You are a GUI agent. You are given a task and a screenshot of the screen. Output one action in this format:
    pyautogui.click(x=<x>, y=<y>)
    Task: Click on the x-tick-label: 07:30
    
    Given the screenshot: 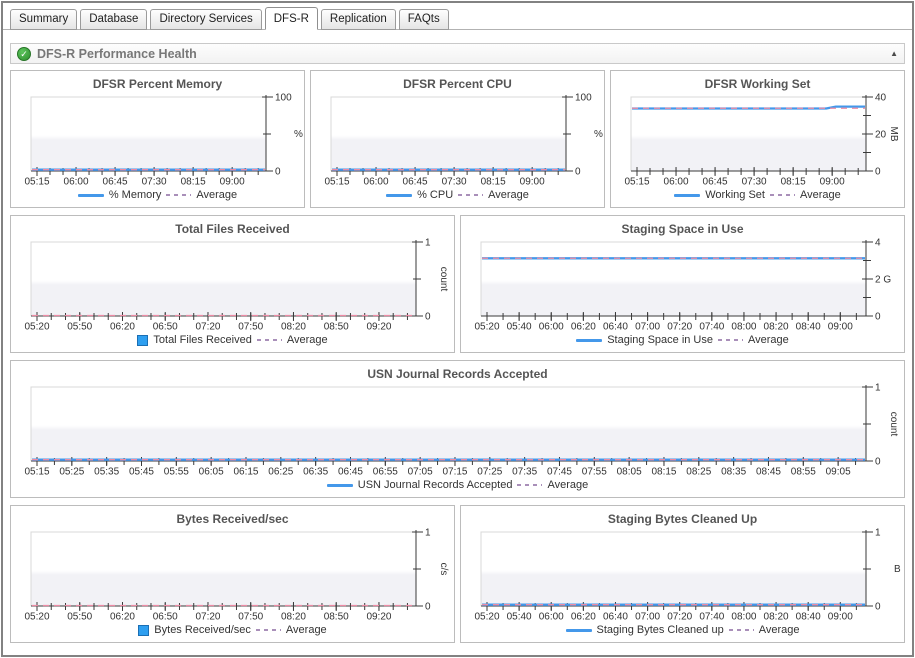 What is the action you would take?
    pyautogui.click(x=154, y=182)
    